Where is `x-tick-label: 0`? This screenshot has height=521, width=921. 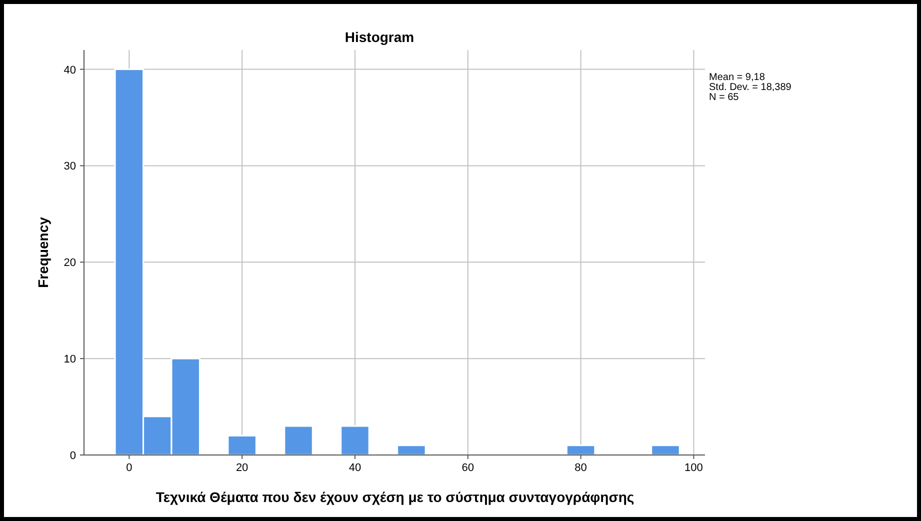 x-tick-label: 0 is located at coordinates (129, 468).